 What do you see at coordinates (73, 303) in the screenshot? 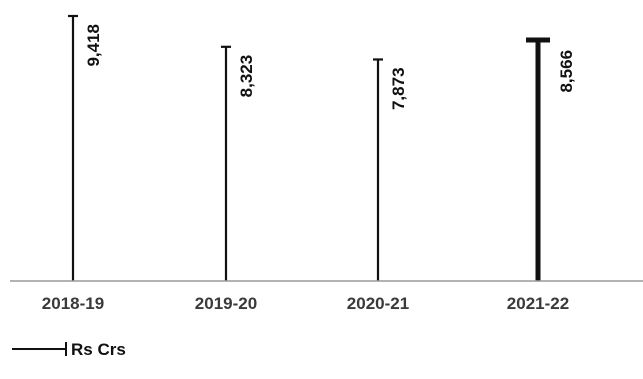
I see `x-tick-label-2018-19: 2018-19` at bounding box center [73, 303].